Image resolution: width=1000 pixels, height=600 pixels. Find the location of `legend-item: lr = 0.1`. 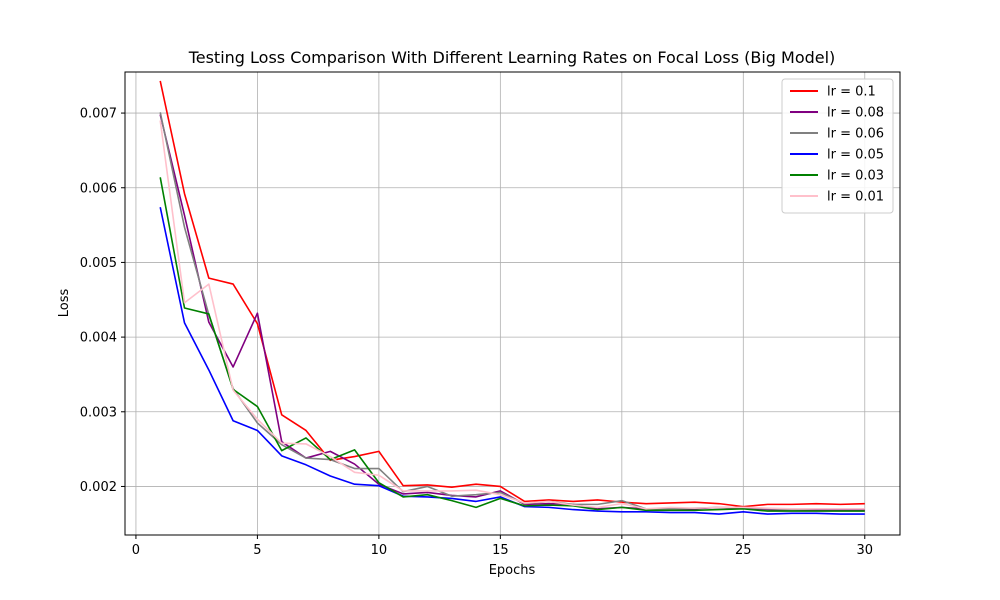

legend-item: lr = 0.1 is located at coordinates (833, 92).